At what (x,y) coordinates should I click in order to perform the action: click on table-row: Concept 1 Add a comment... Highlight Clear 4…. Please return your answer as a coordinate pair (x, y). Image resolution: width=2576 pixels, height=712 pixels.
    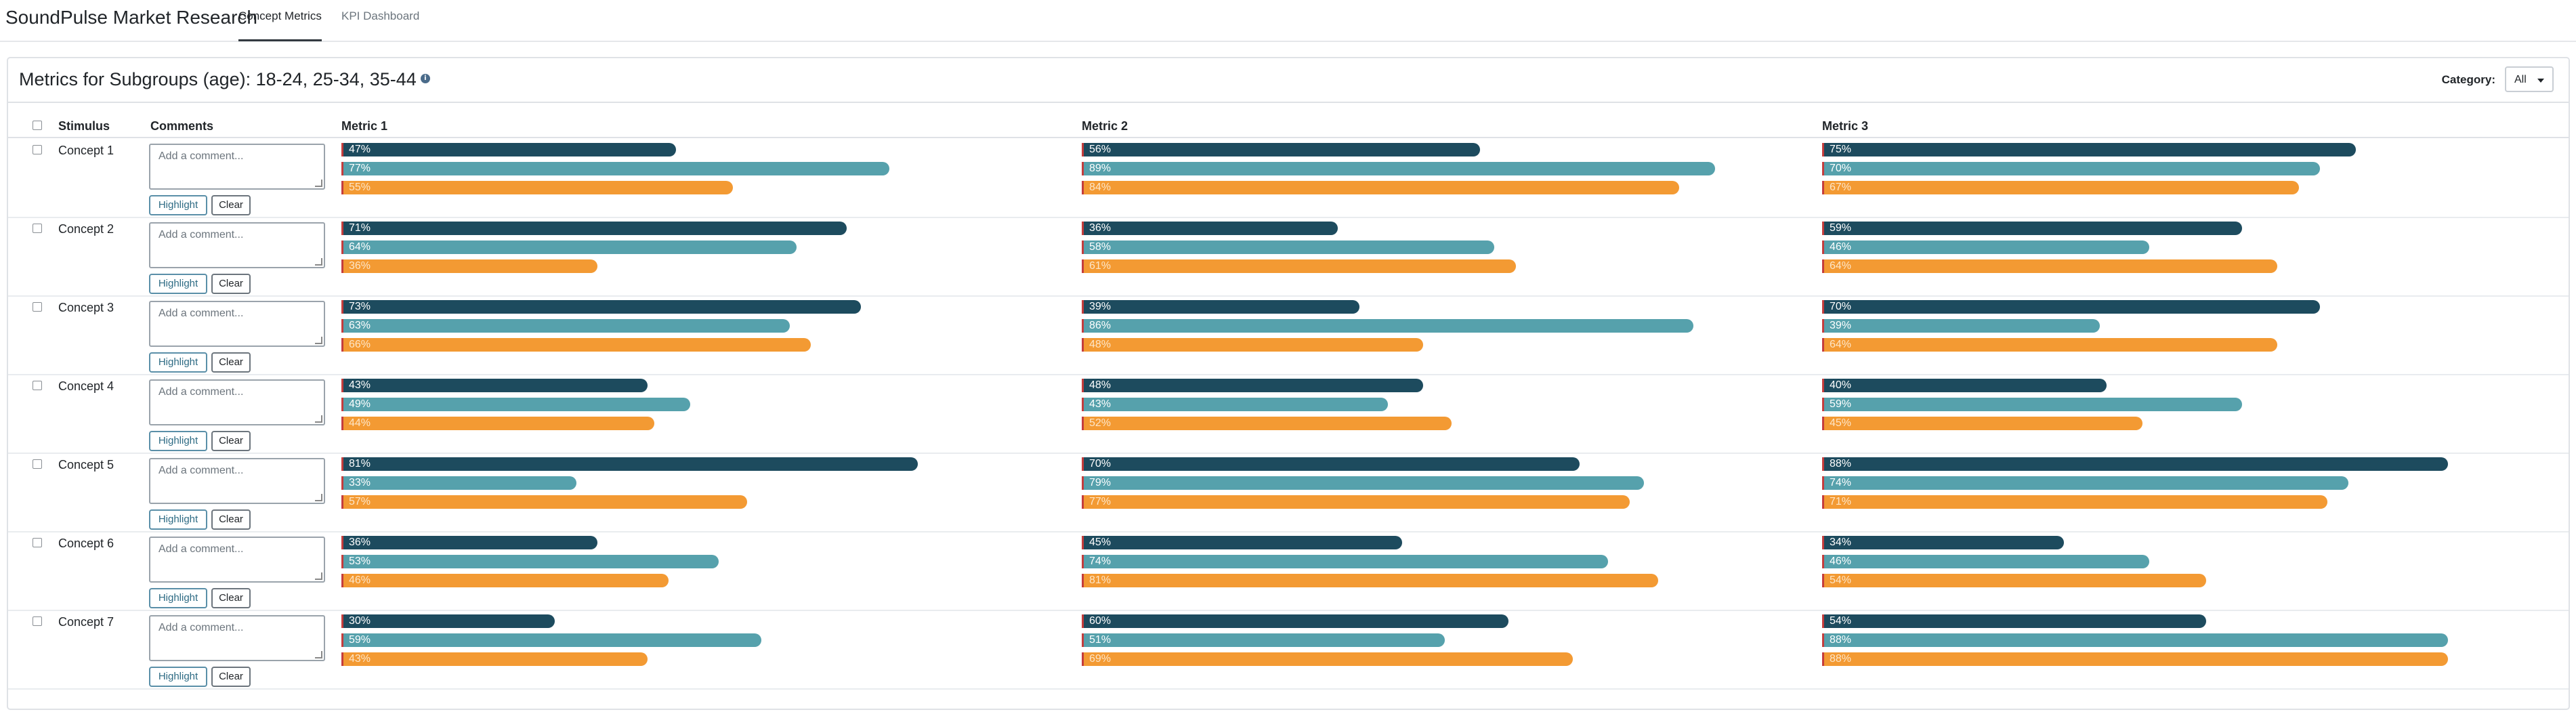
    Looking at the image, I should click on (1288, 178).